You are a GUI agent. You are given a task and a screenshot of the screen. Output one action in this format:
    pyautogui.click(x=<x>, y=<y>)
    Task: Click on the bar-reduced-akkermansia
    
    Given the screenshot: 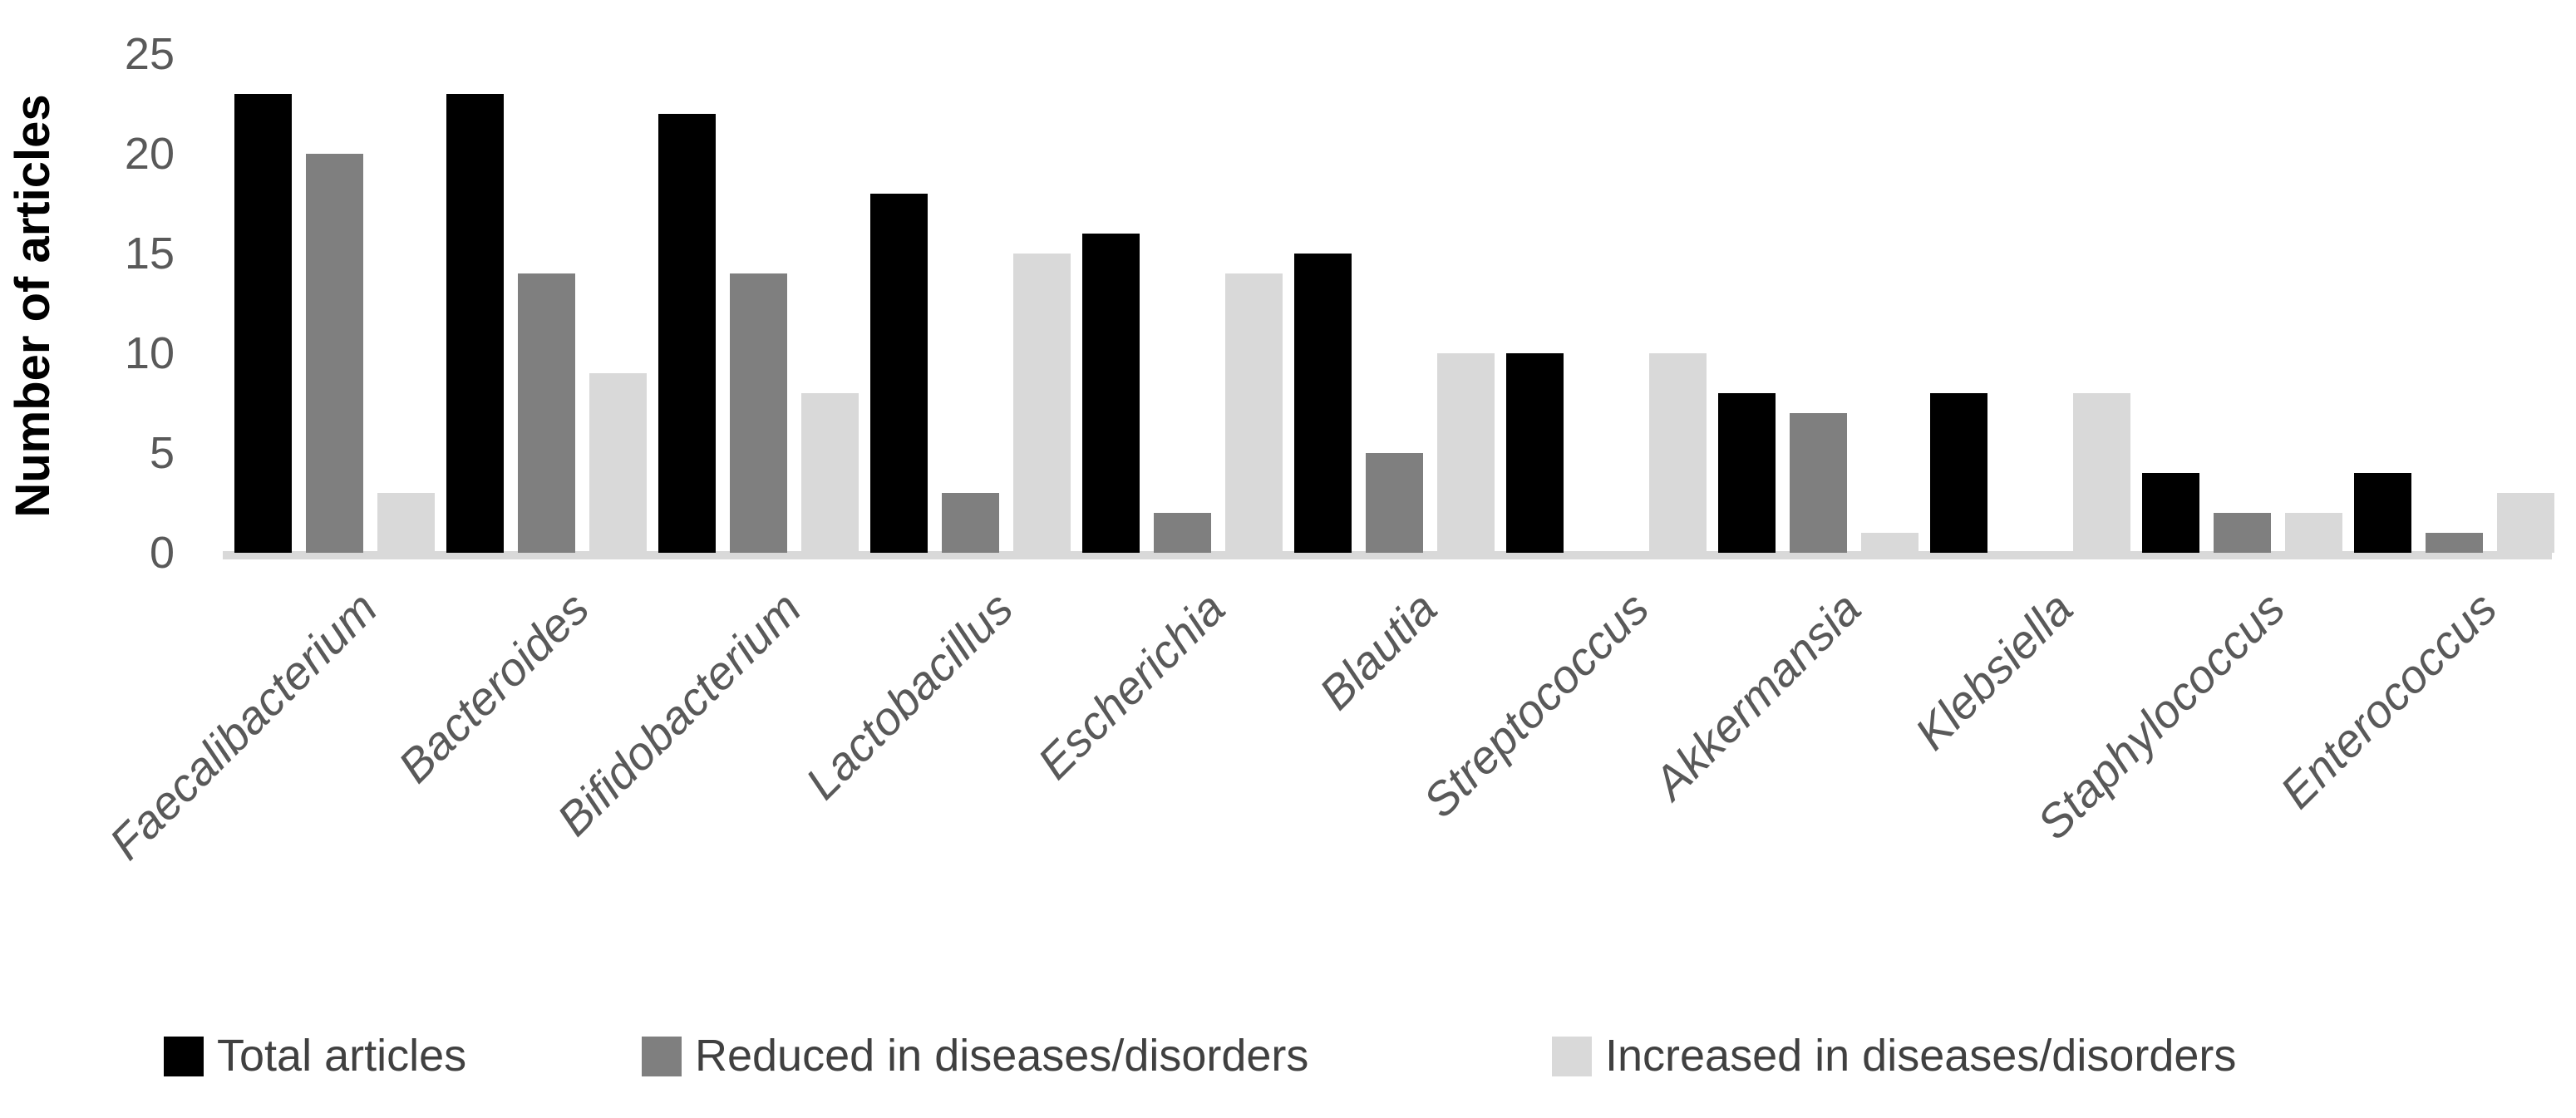 What is the action you would take?
    pyautogui.click(x=1818, y=483)
    